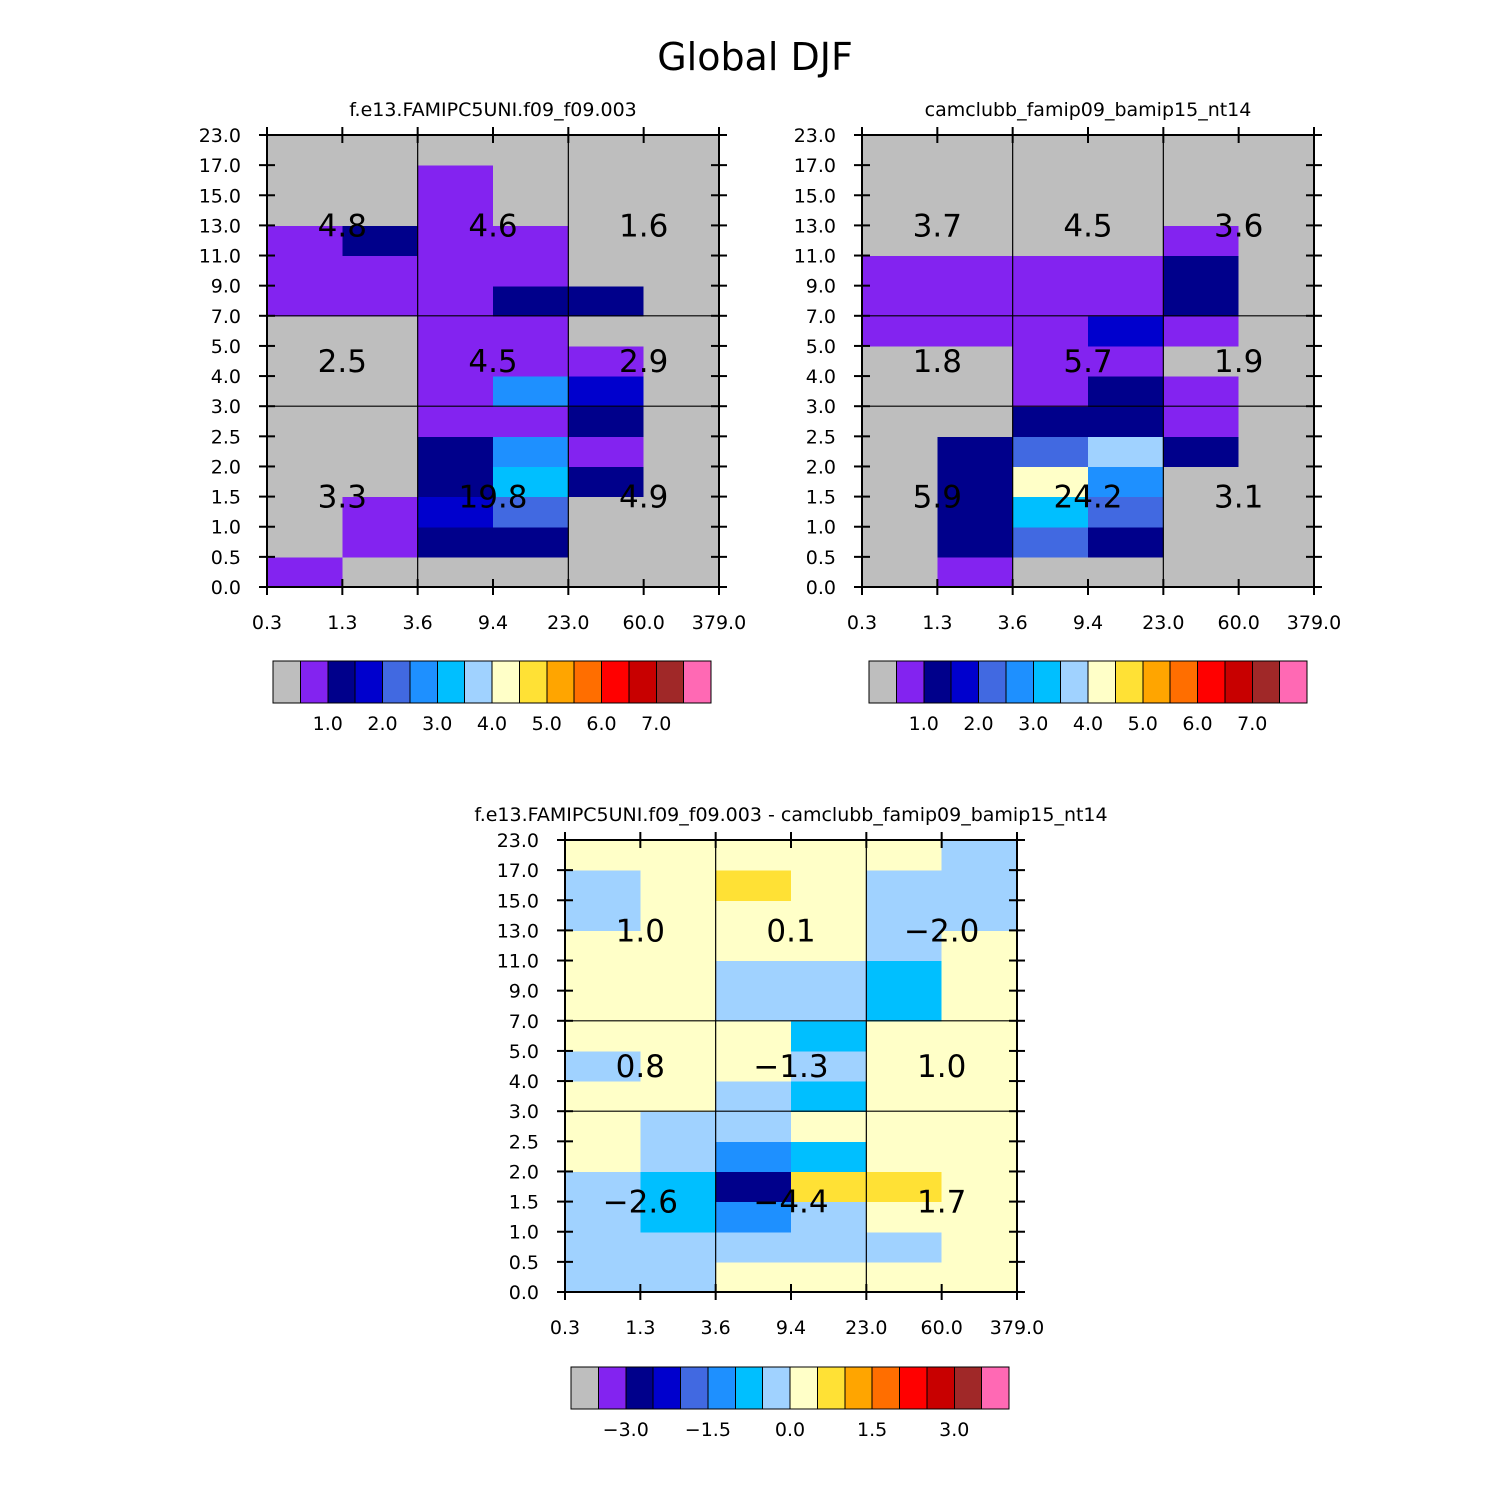 This screenshot has width=1510, height=1510. Describe the element at coordinates (626, 1430) in the screenshot. I see `legend-label: −3.0` at that location.